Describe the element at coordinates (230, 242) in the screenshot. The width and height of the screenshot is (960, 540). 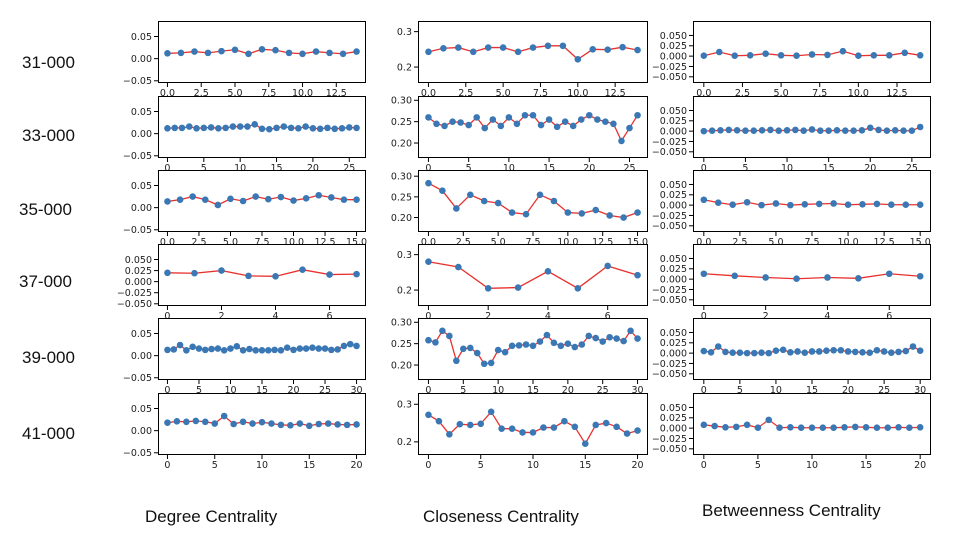
I see `x-tick-label: 5.0` at that location.